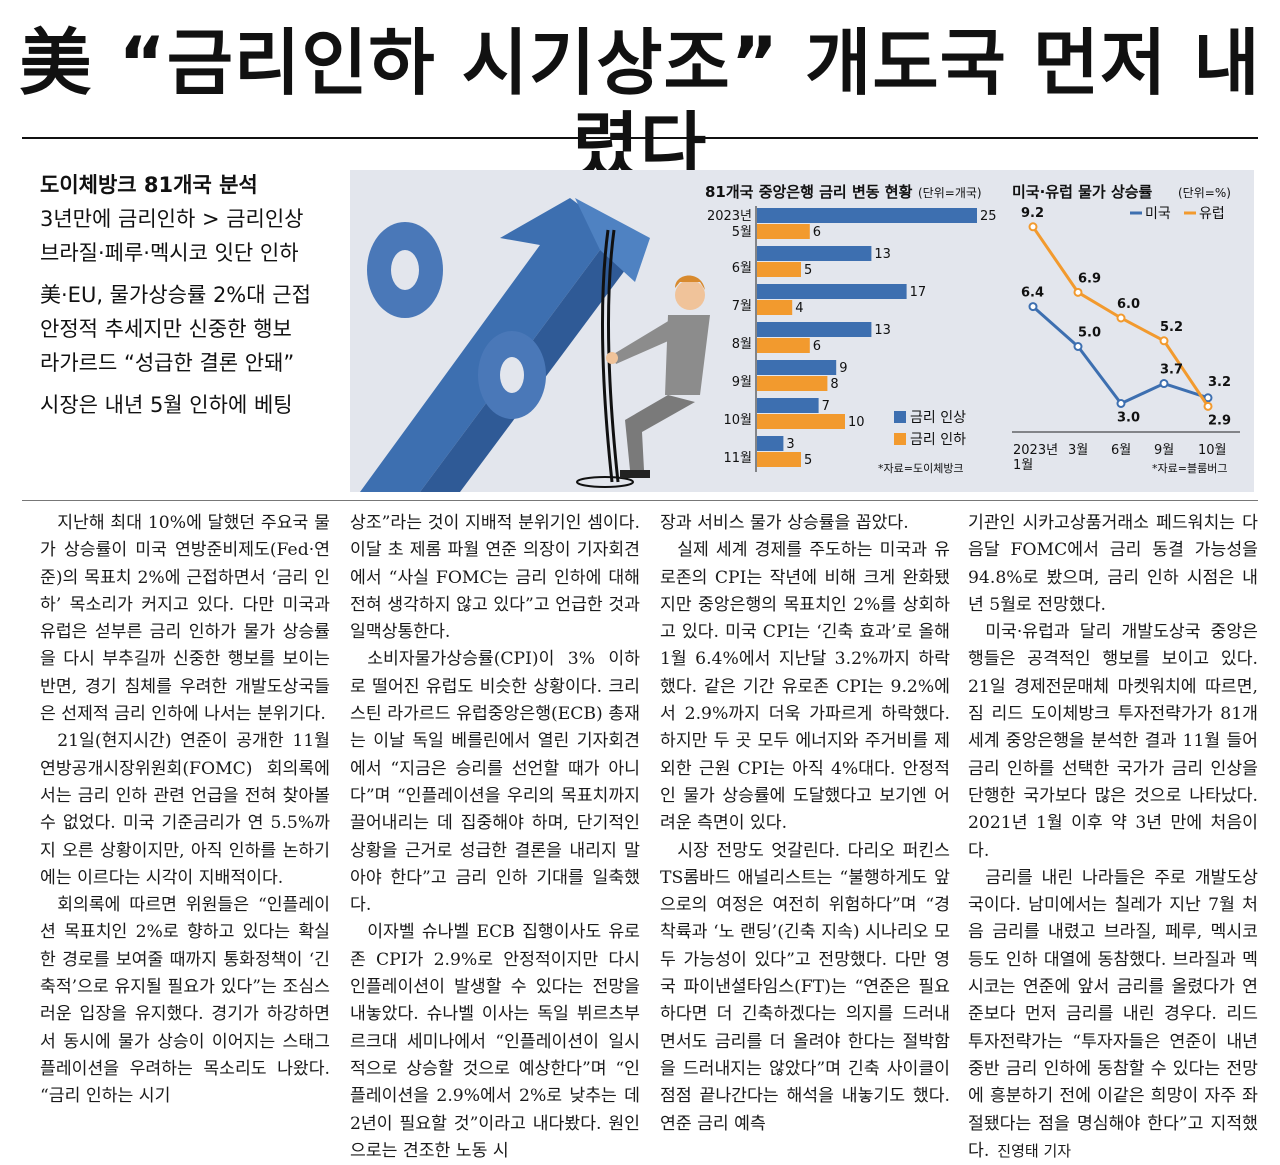 The width and height of the screenshot is (1280, 1165). I want to click on bar-value-label: 3, so click(790, 444).